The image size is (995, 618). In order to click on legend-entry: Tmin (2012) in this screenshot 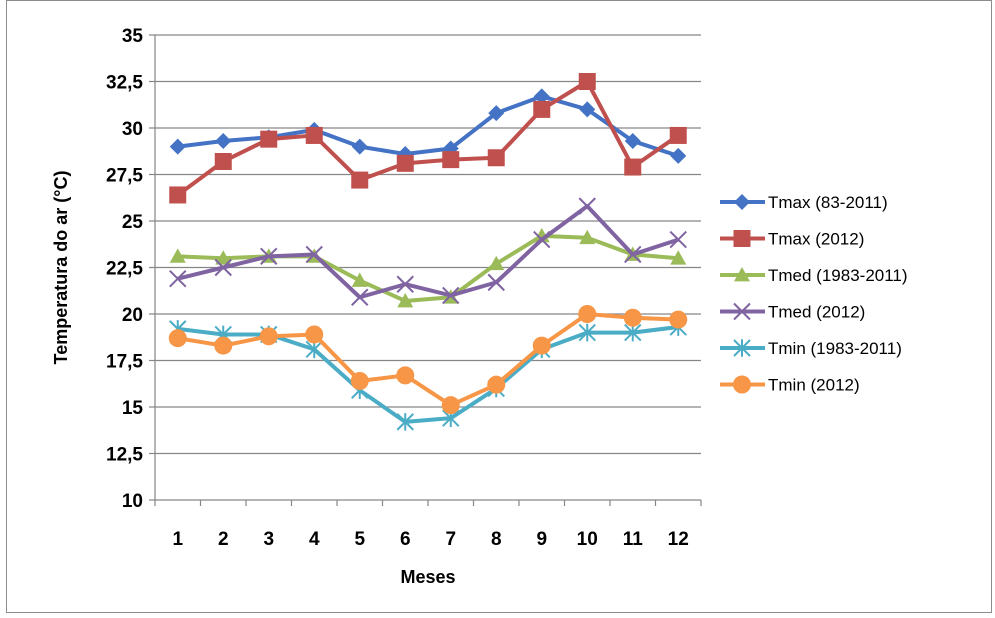, I will do `click(790, 385)`.